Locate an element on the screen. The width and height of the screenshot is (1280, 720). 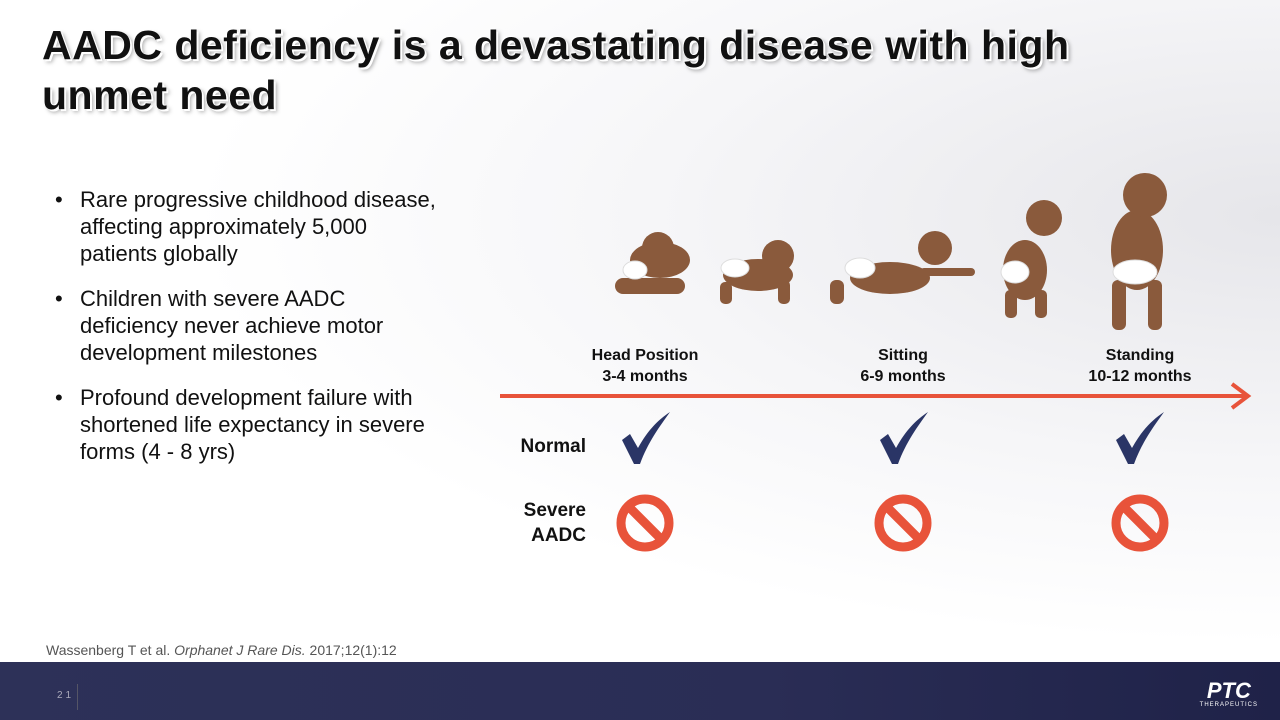
row-label: Normal is located at coordinates (553, 446).